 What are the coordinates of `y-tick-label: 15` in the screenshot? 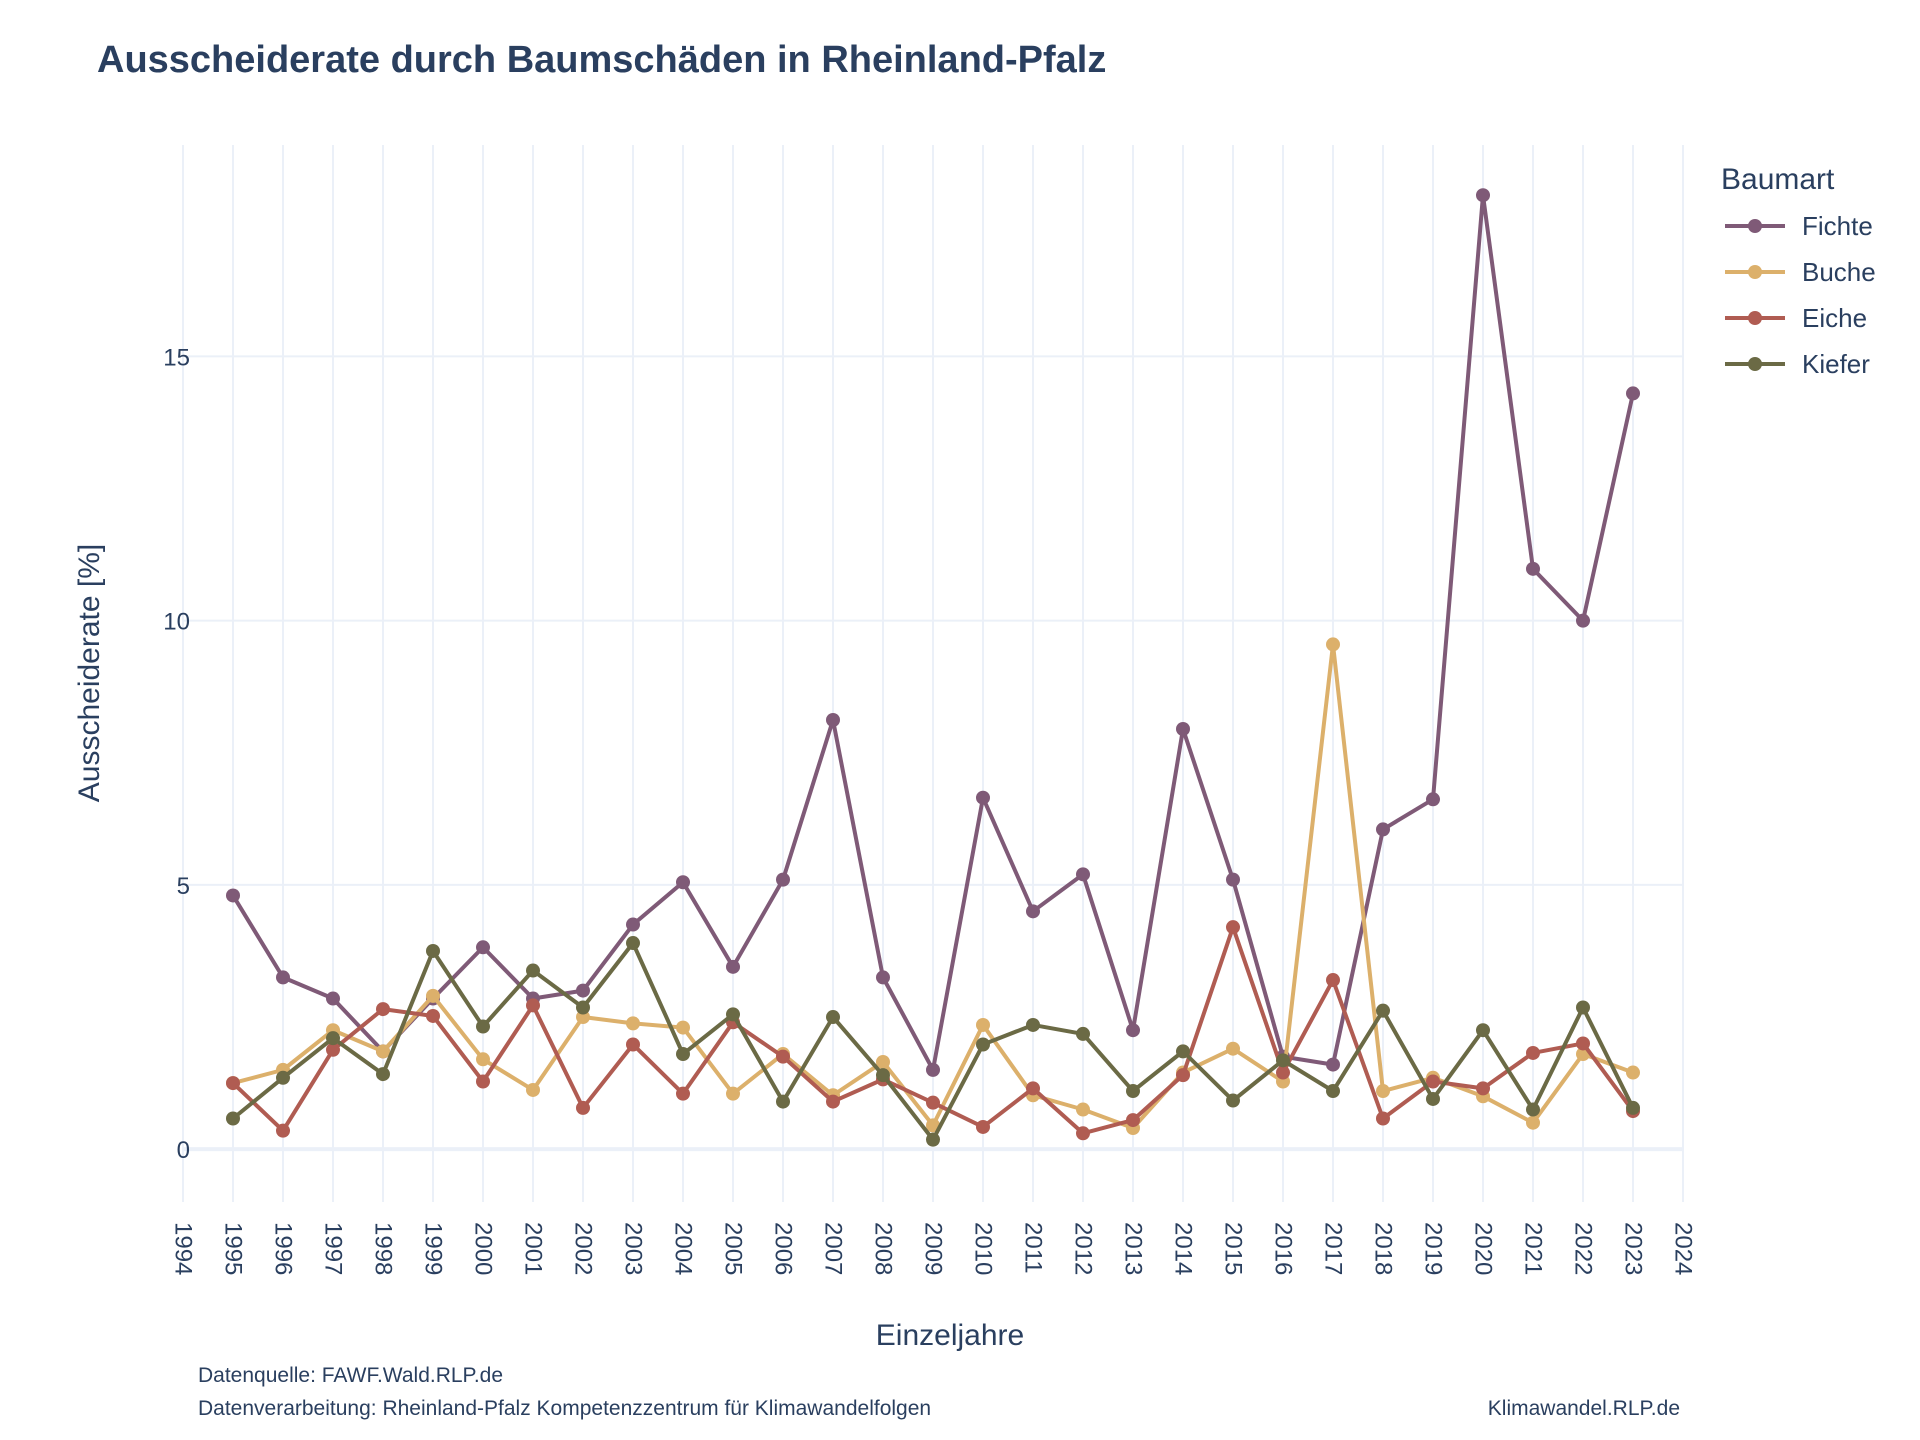 It's located at (176, 357).